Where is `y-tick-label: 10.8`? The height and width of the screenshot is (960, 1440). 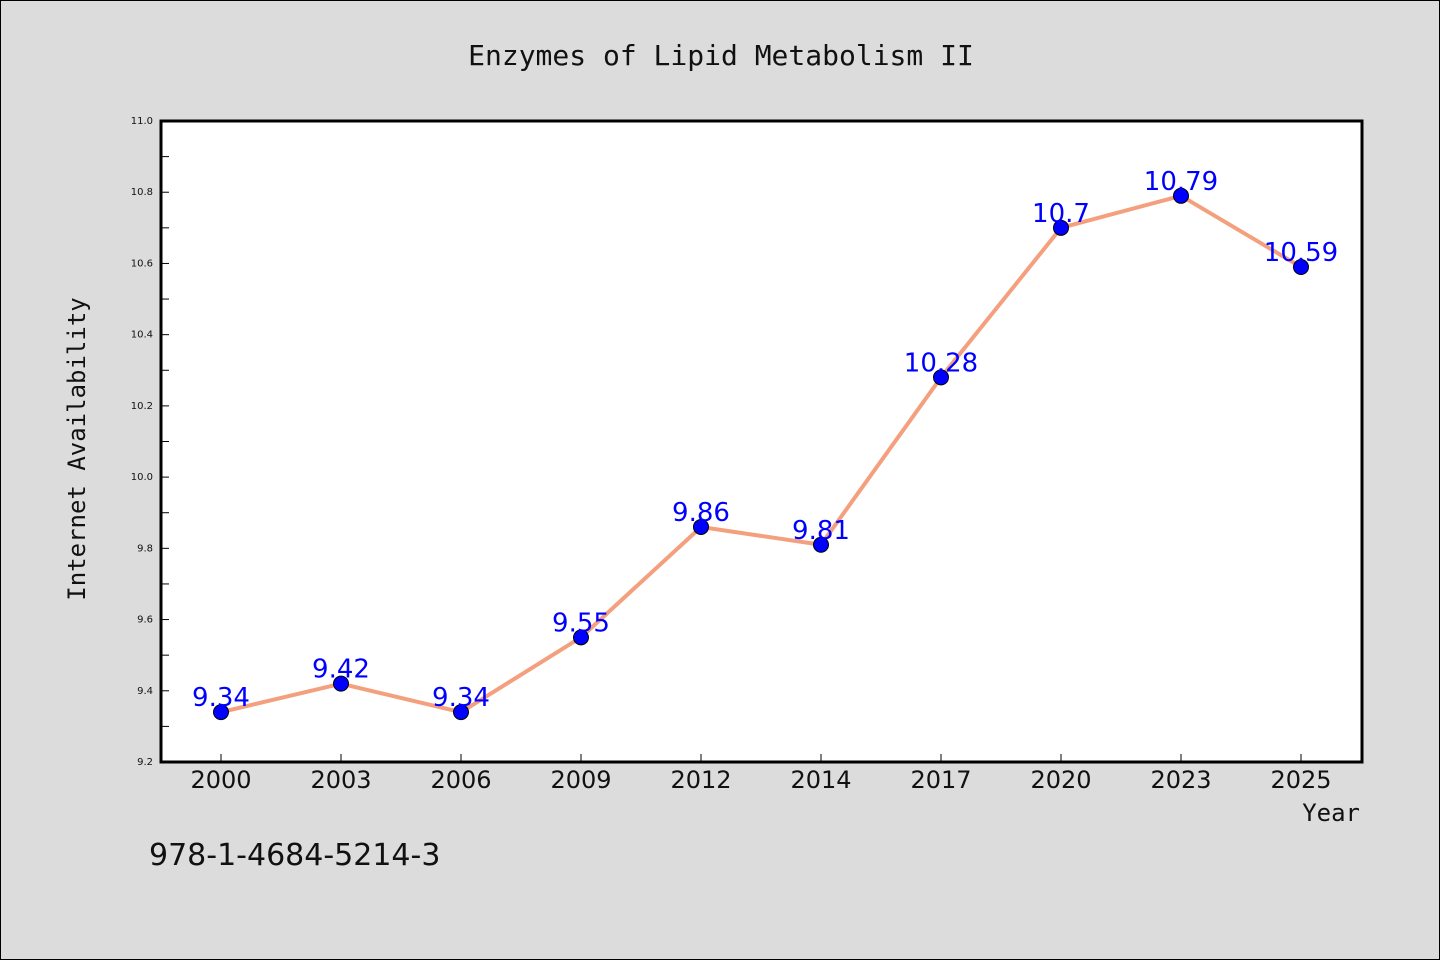 y-tick-label: 10.8 is located at coordinates (142, 192).